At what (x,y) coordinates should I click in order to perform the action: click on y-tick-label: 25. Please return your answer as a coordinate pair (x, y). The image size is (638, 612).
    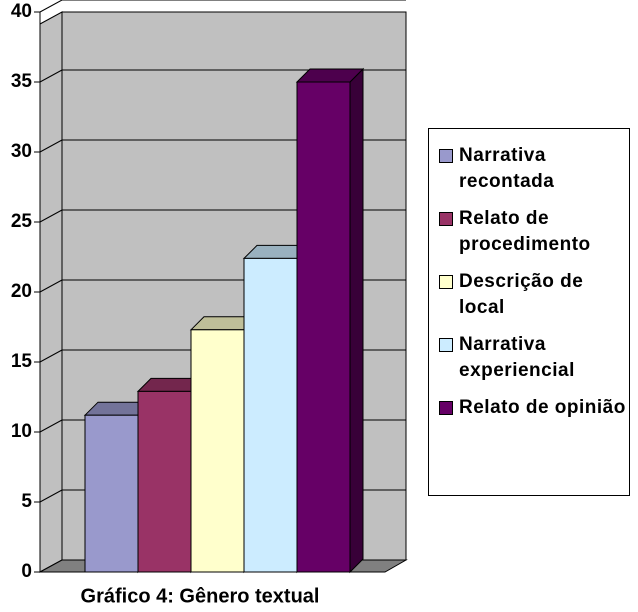
    Looking at the image, I should click on (22, 221).